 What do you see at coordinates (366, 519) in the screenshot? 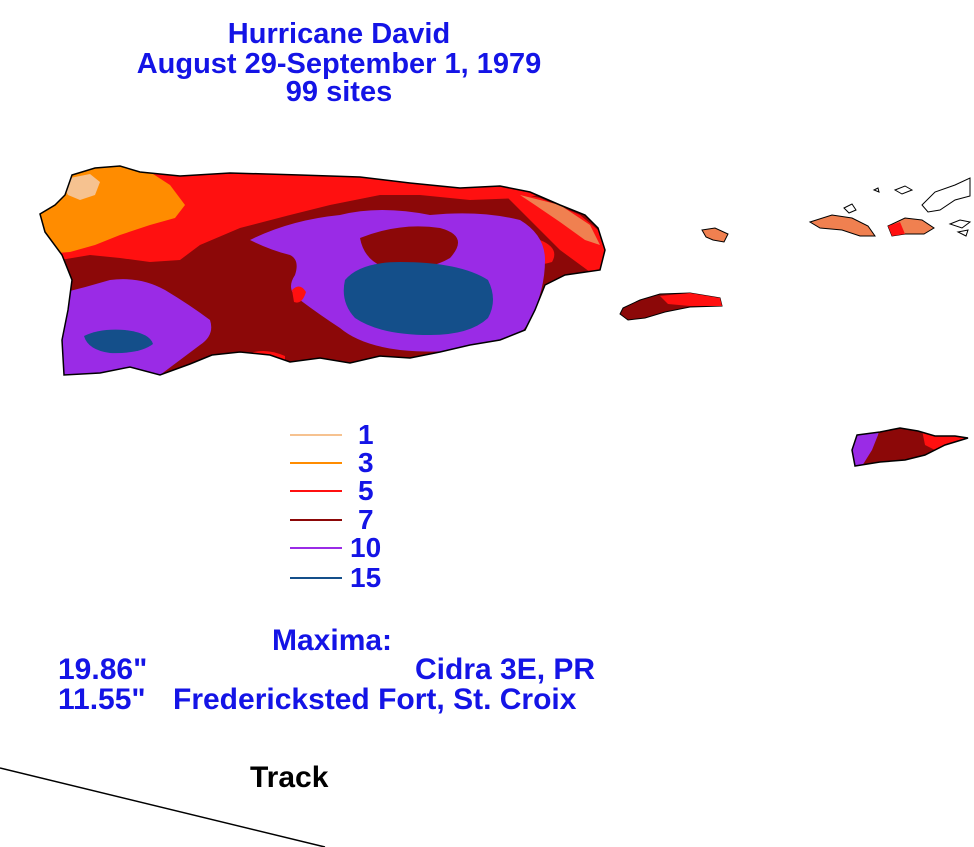
I see `legend-label: 7` at bounding box center [366, 519].